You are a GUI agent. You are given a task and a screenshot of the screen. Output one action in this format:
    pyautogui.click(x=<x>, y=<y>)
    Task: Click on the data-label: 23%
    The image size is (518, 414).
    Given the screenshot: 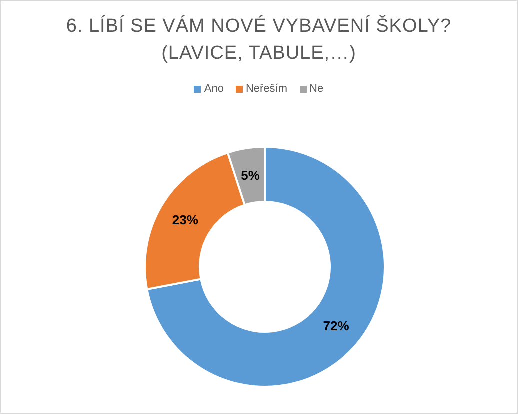 What is the action you would take?
    pyautogui.click(x=185, y=220)
    